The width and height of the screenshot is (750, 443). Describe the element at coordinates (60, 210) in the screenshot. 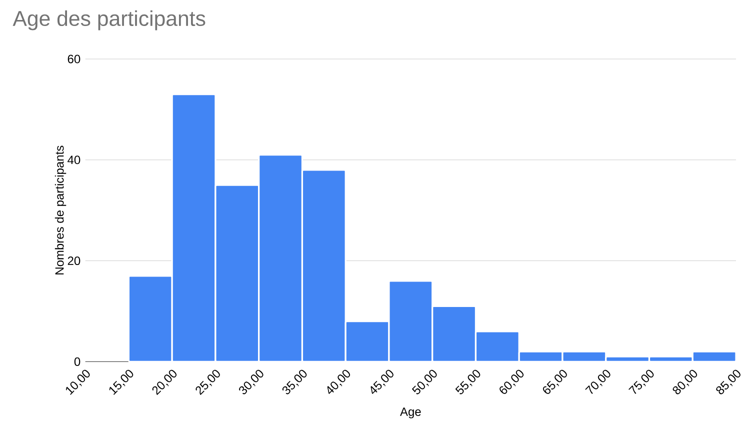

I see `y-axis-title: Nombres de participants` at that location.